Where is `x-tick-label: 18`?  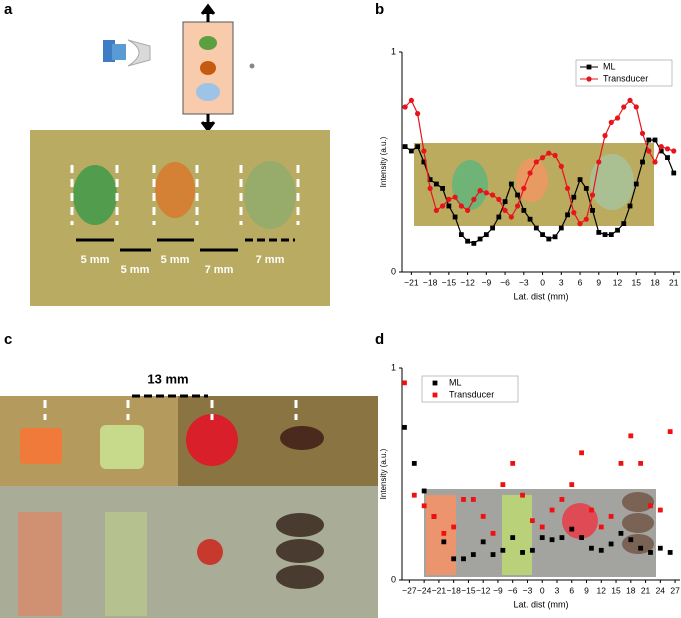
x-tick-label: 18 is located at coordinates (655, 282).